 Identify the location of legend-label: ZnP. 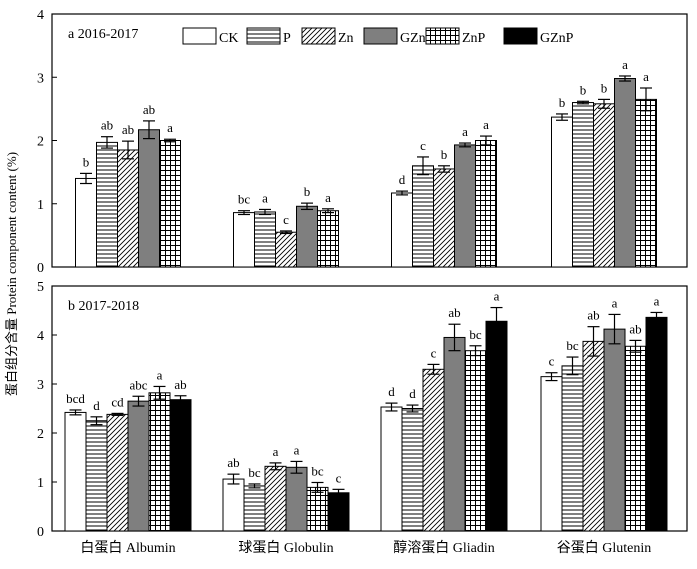
(474, 38).